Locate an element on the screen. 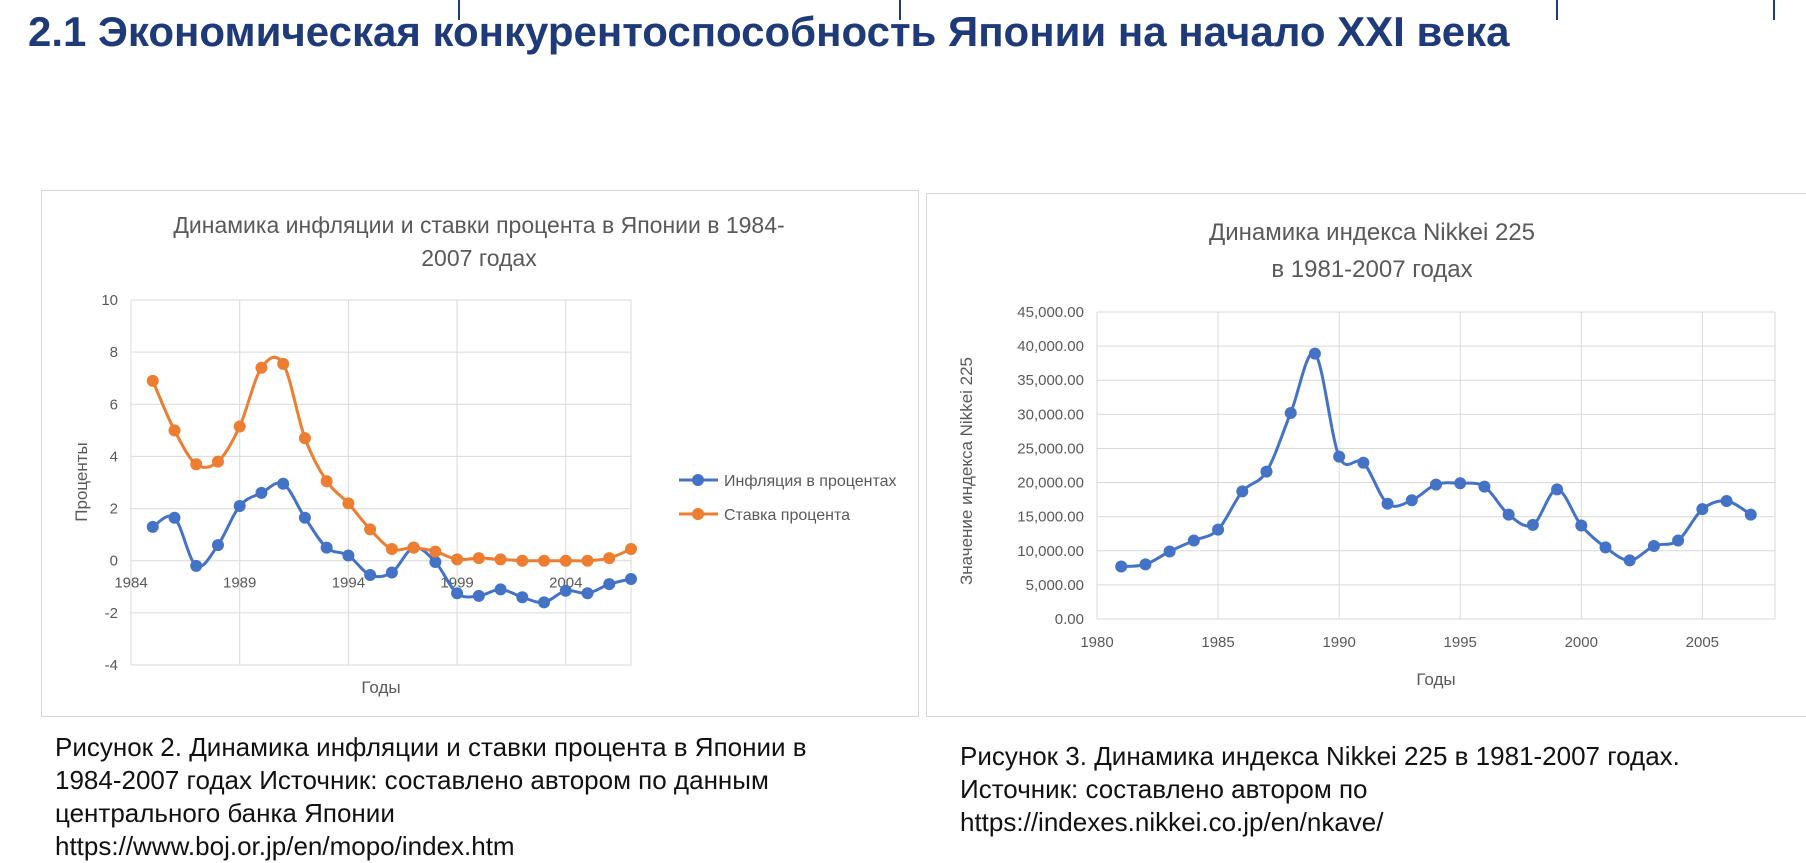 This screenshot has width=1806, height=863. legend-label: Инфляция в процентах is located at coordinates (810, 481).